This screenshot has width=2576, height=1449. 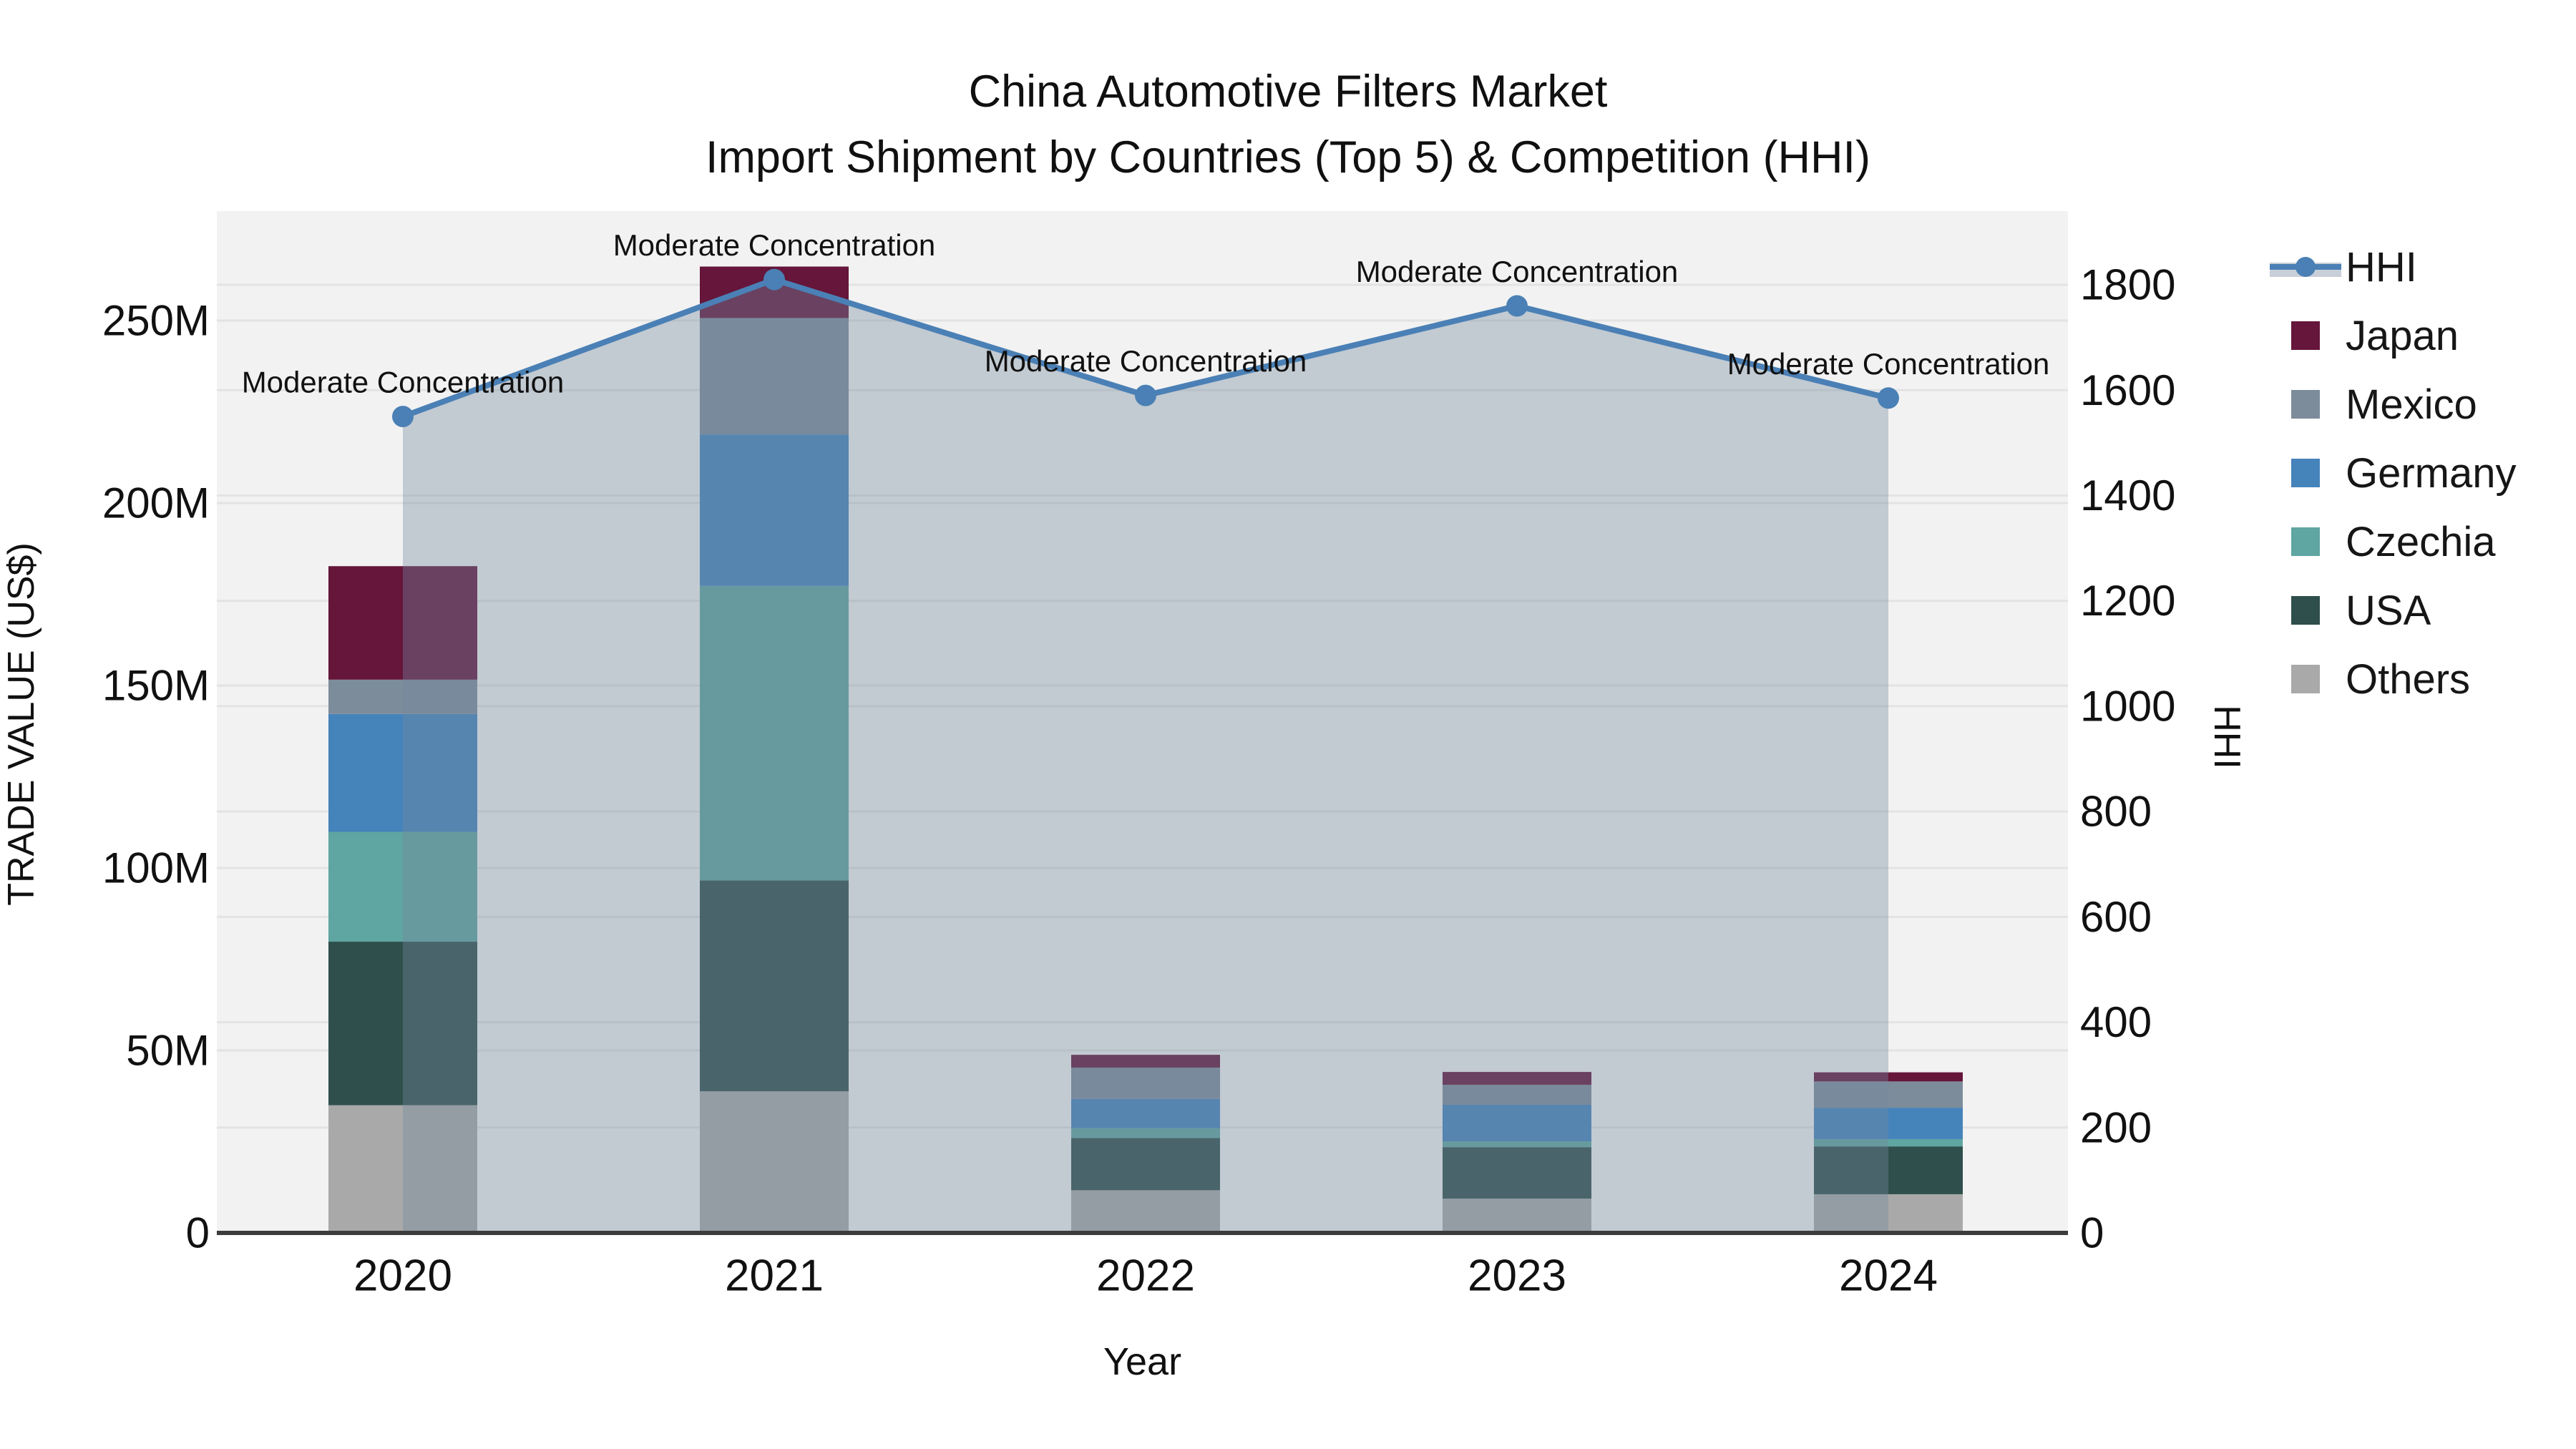 I want to click on bar-segment-usa-2023, so click(x=1517, y=1173).